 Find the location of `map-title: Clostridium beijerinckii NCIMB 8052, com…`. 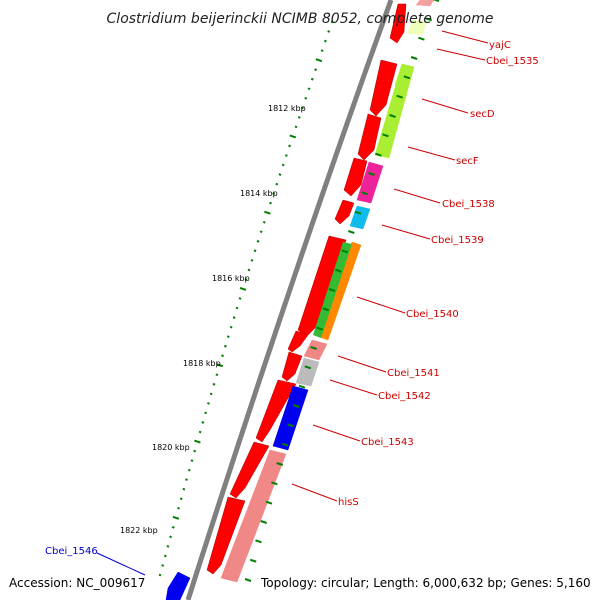

map-title: Clostridium beijerinckii NCIMB 8052, com… is located at coordinates (300, 19).